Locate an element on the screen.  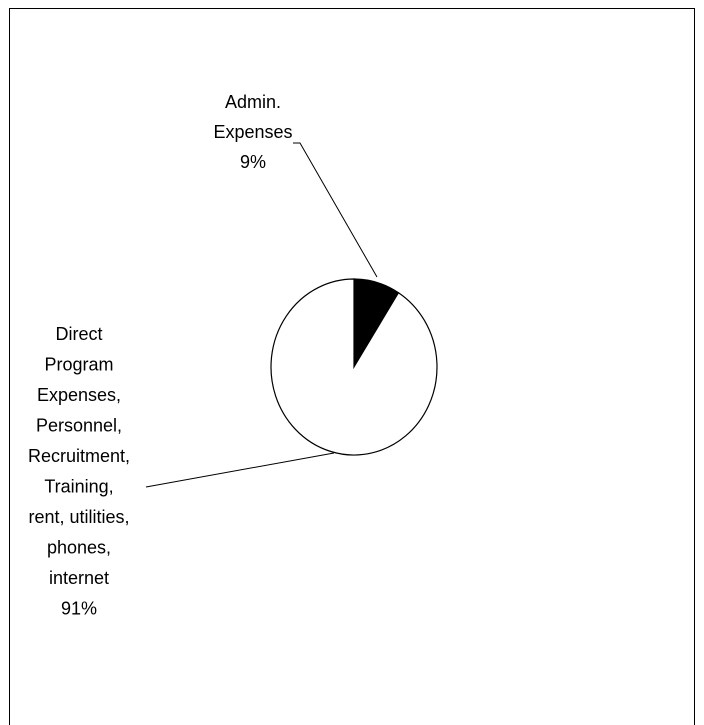
slice-label-line: internet is located at coordinates (79, 578).